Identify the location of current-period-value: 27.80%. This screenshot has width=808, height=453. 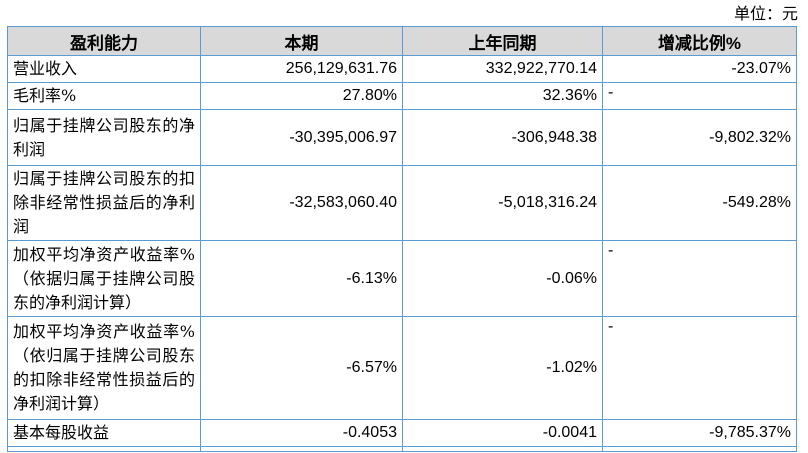
(301, 96).